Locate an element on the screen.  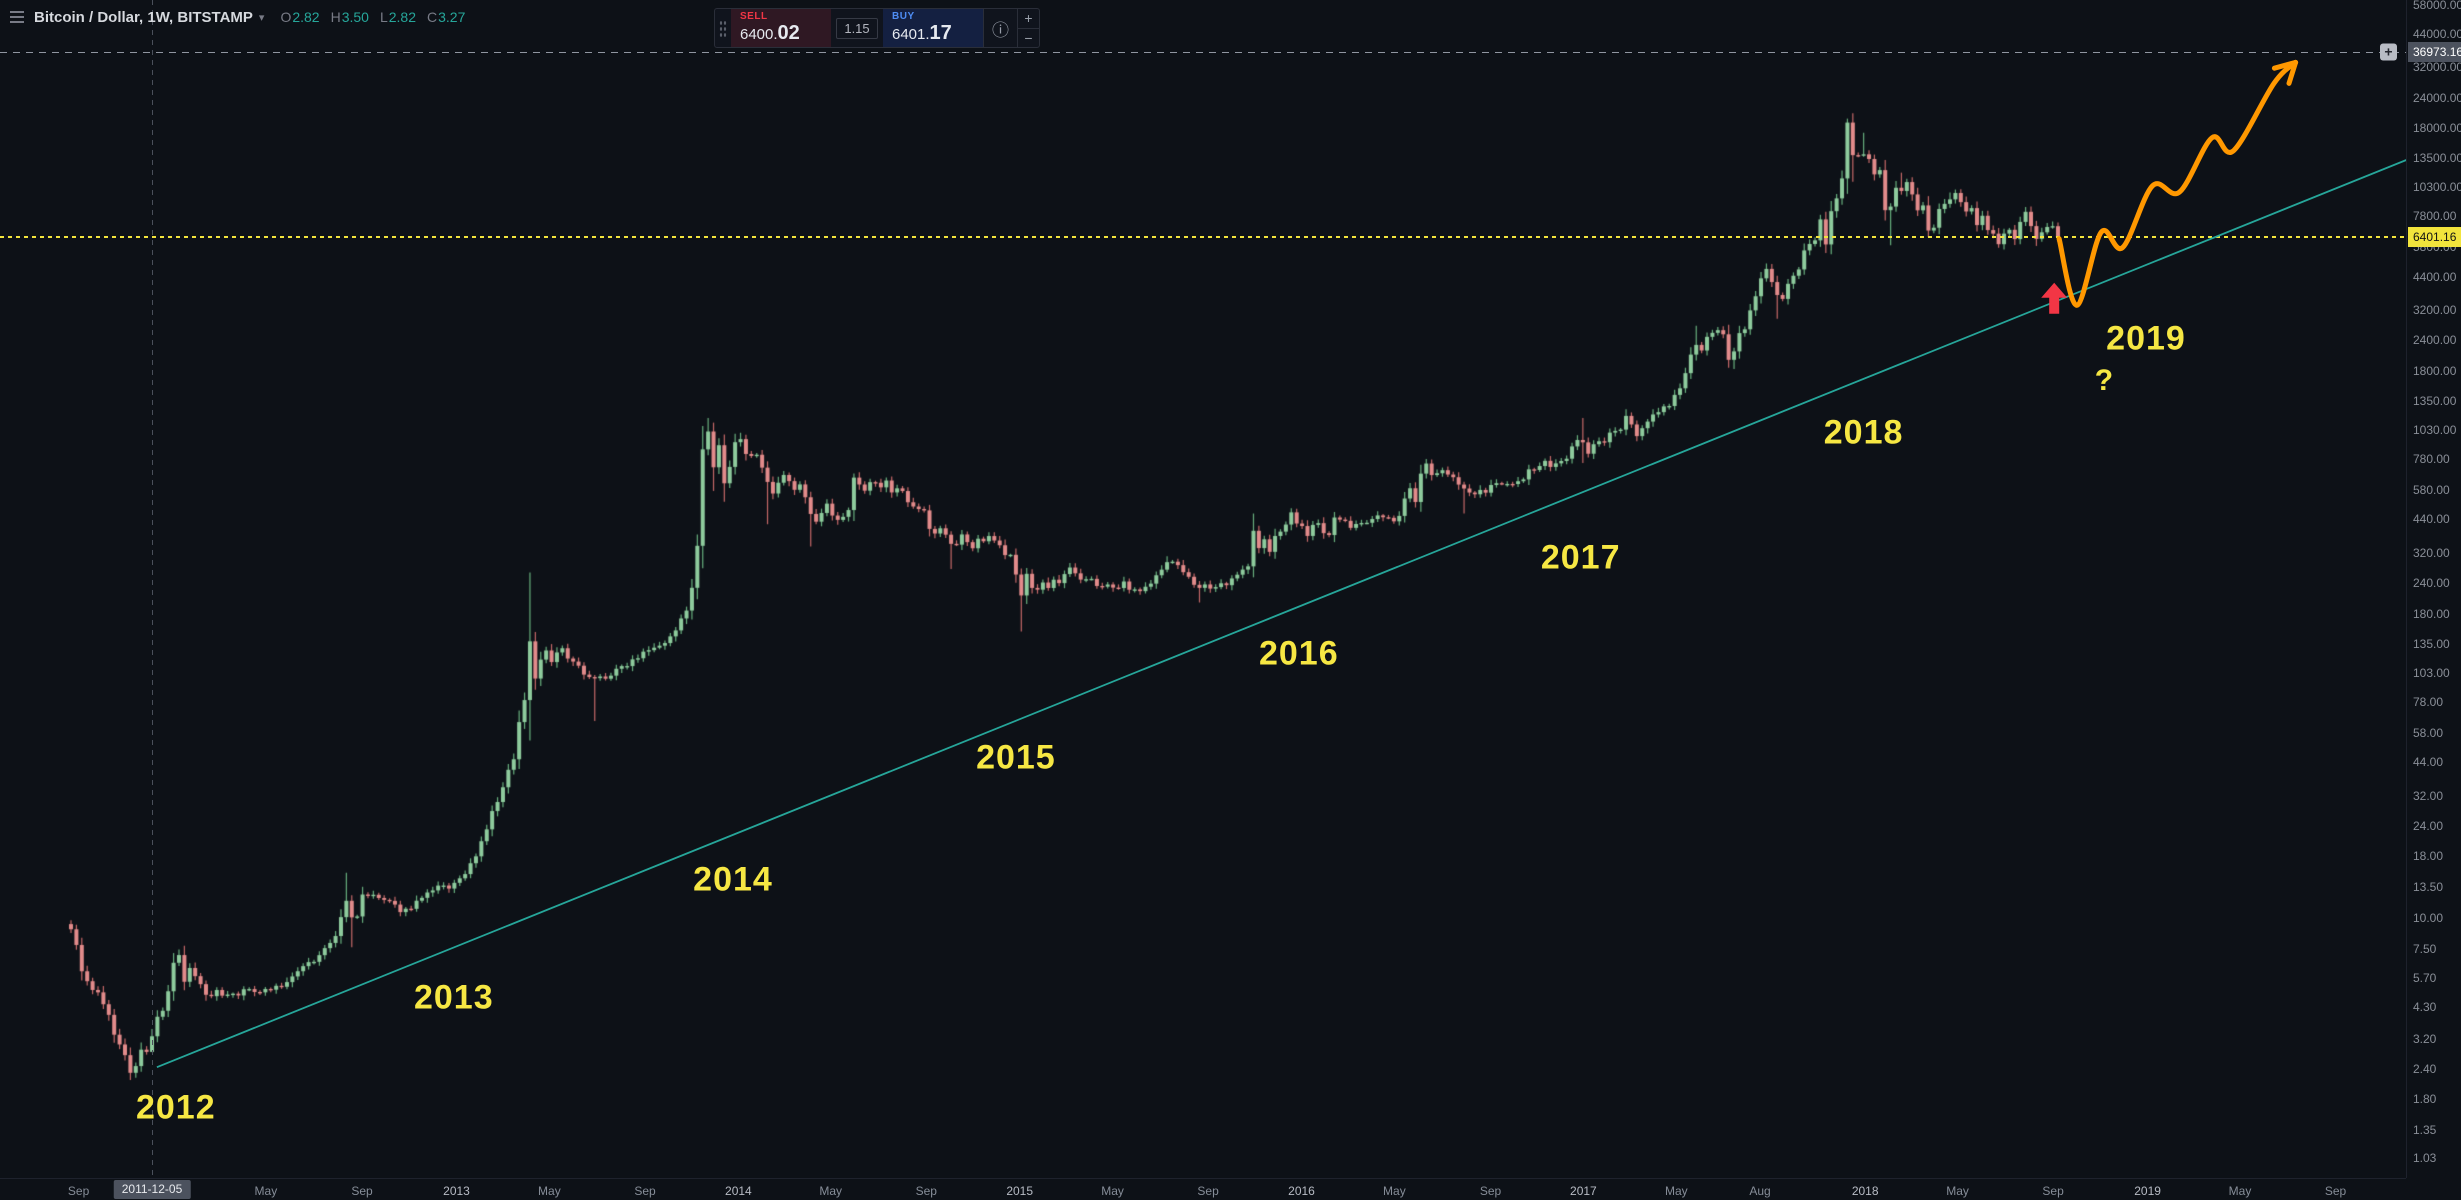
spread-value: 1.15 is located at coordinates (857, 28).